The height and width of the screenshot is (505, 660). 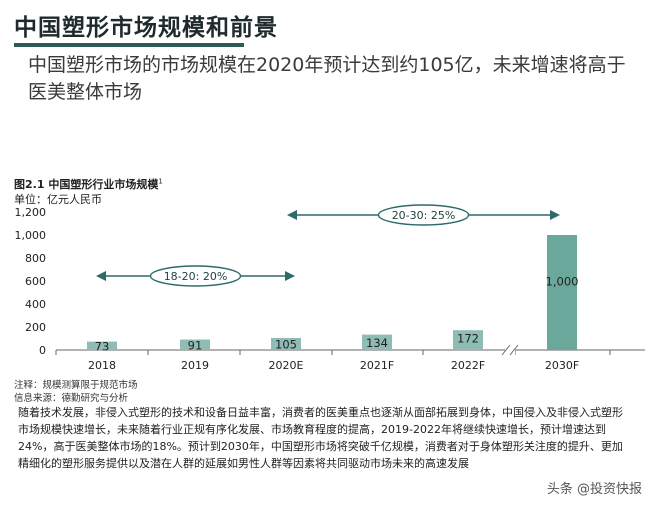 I want to click on y-tick-label: 1,200, so click(x=31, y=212).